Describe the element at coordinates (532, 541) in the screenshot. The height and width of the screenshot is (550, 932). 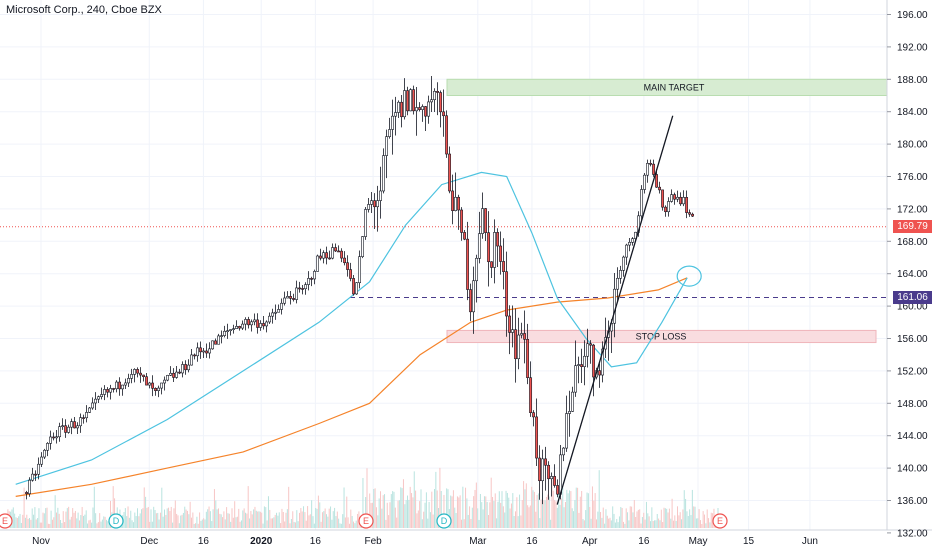
I see `time-tick-label: 16` at that location.